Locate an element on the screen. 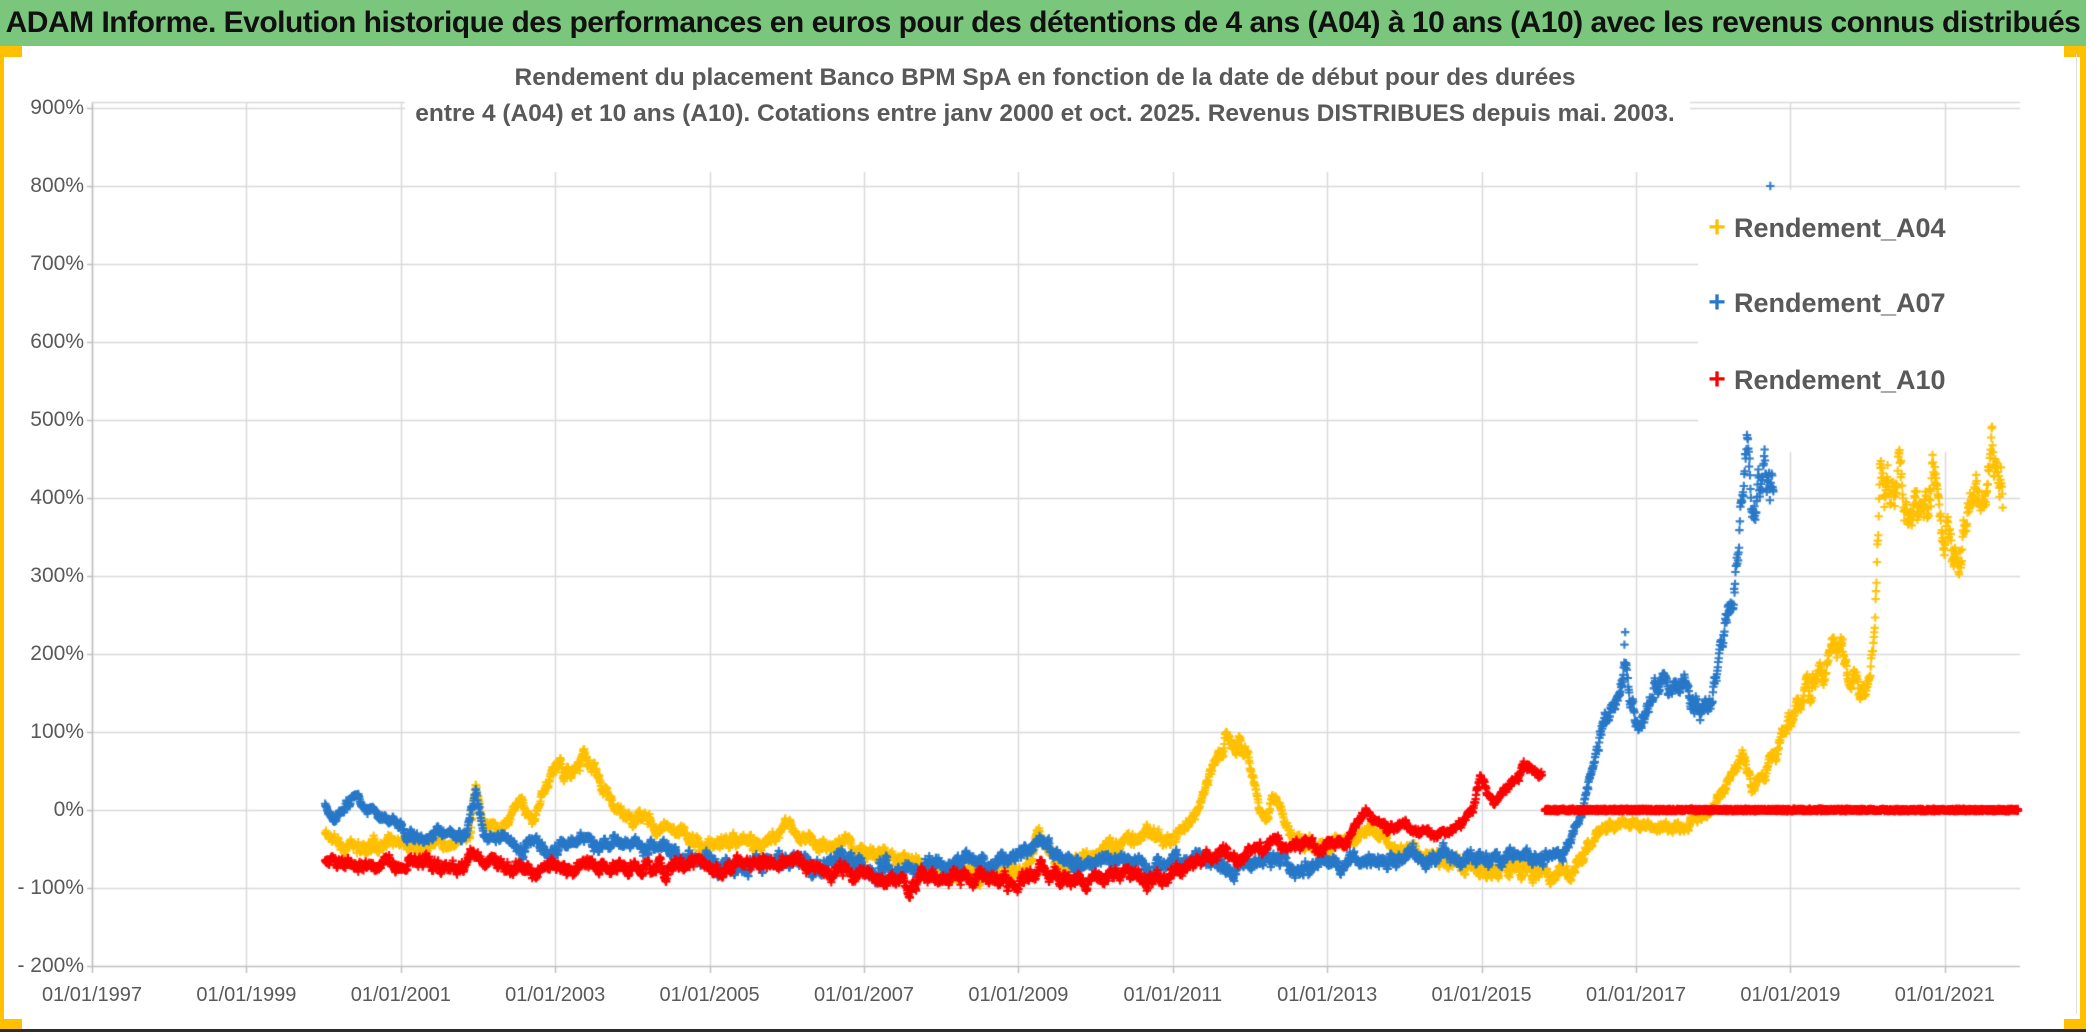  y-axis-tick-label: 700% is located at coordinates (57, 263).